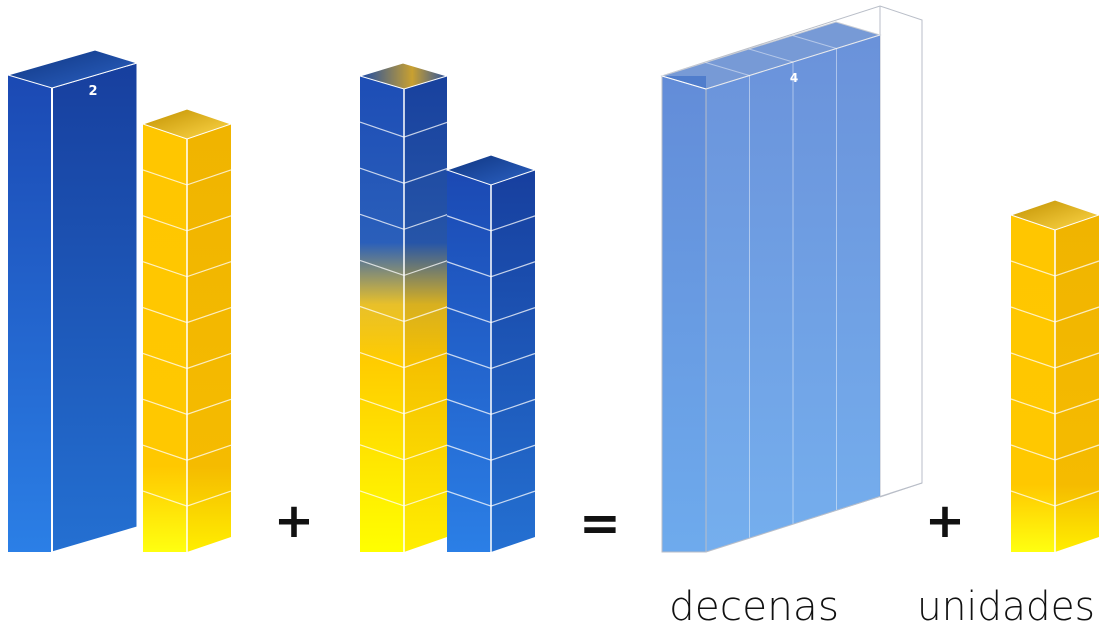  What do you see at coordinates (491, 170) in the screenshot?
I see `blue-column-top` at bounding box center [491, 170].